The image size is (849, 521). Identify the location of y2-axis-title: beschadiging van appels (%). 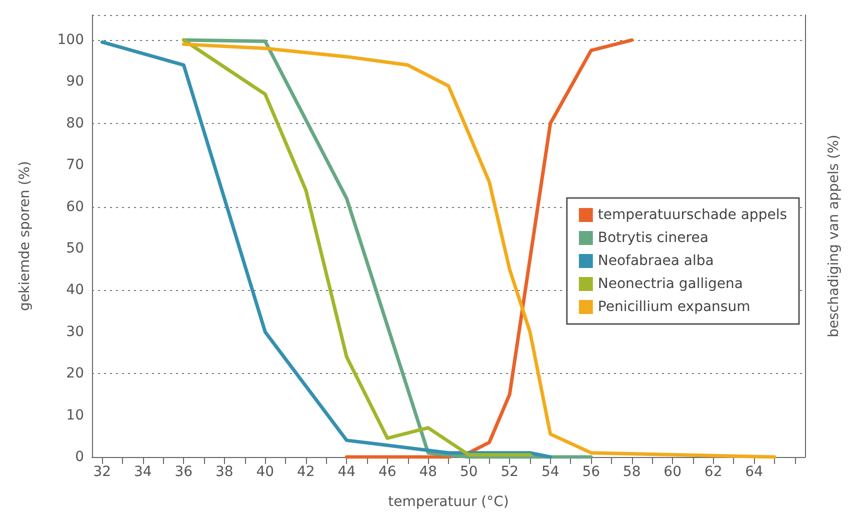
(834, 236).